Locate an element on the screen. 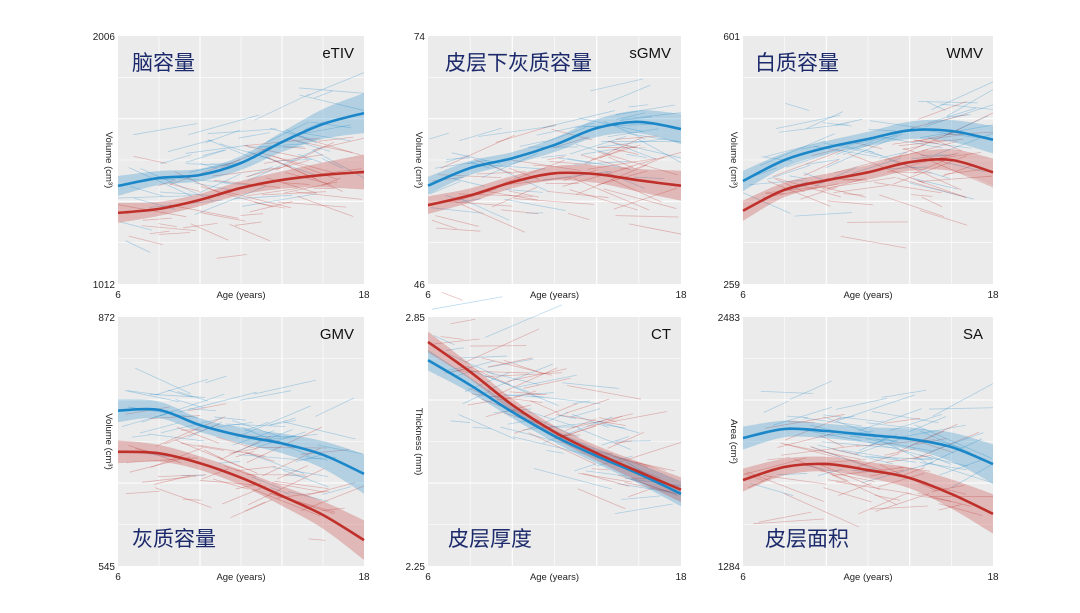  panel-chinese-label: 灰质容量 is located at coordinates (174, 539).